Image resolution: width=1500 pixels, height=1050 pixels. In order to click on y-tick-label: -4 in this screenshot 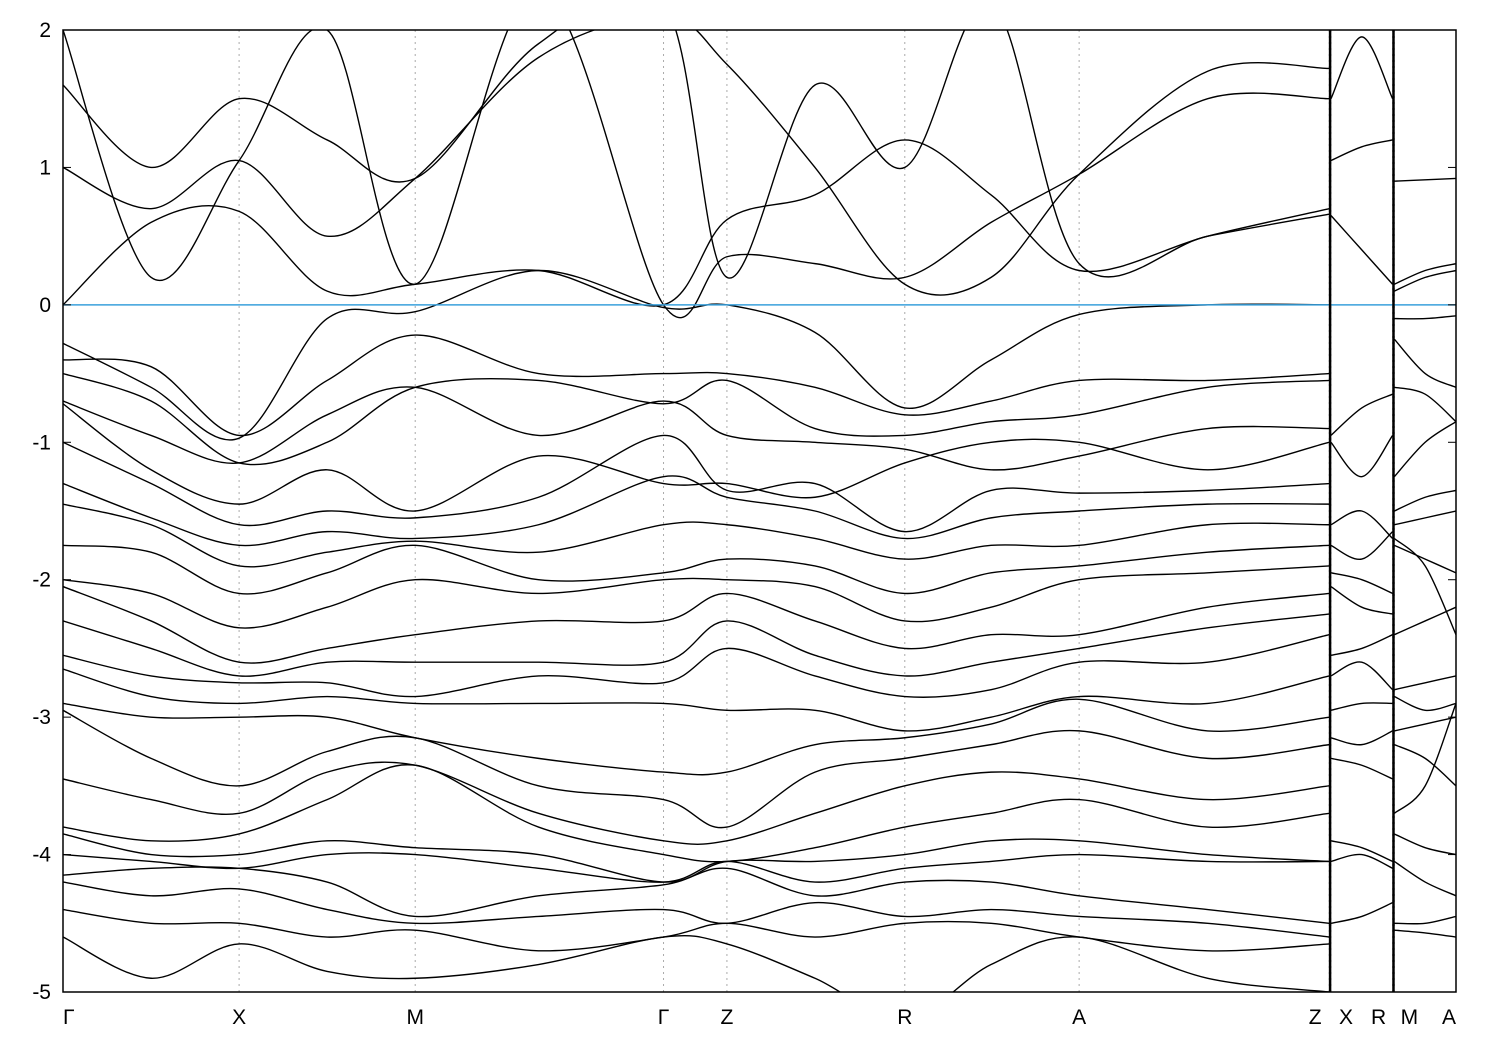, I will do `click(41, 855)`.